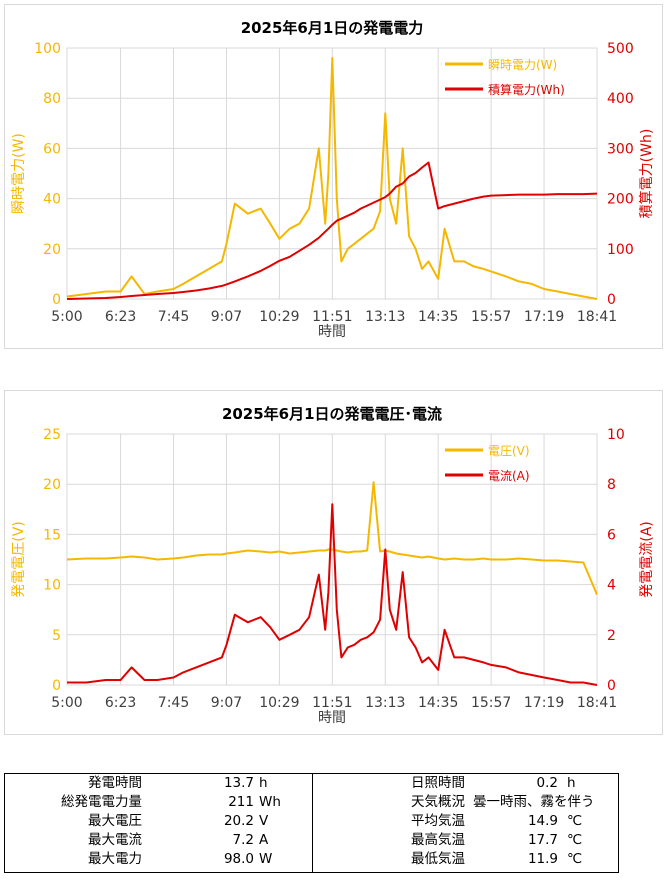 The height and width of the screenshot is (883, 666). I want to click on y-right-tick-label: 500, so click(620, 49).